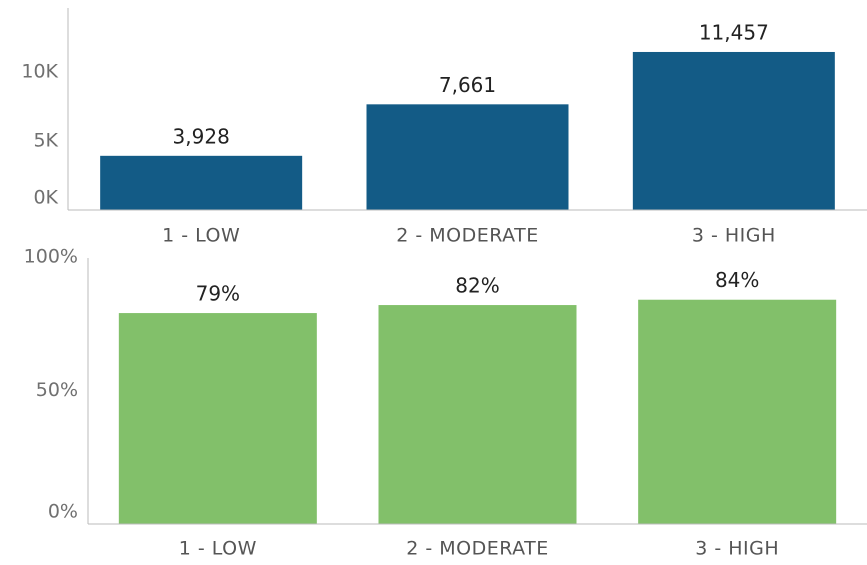 The height and width of the screenshot is (565, 867). I want to click on value-label: 82%, so click(477, 286).